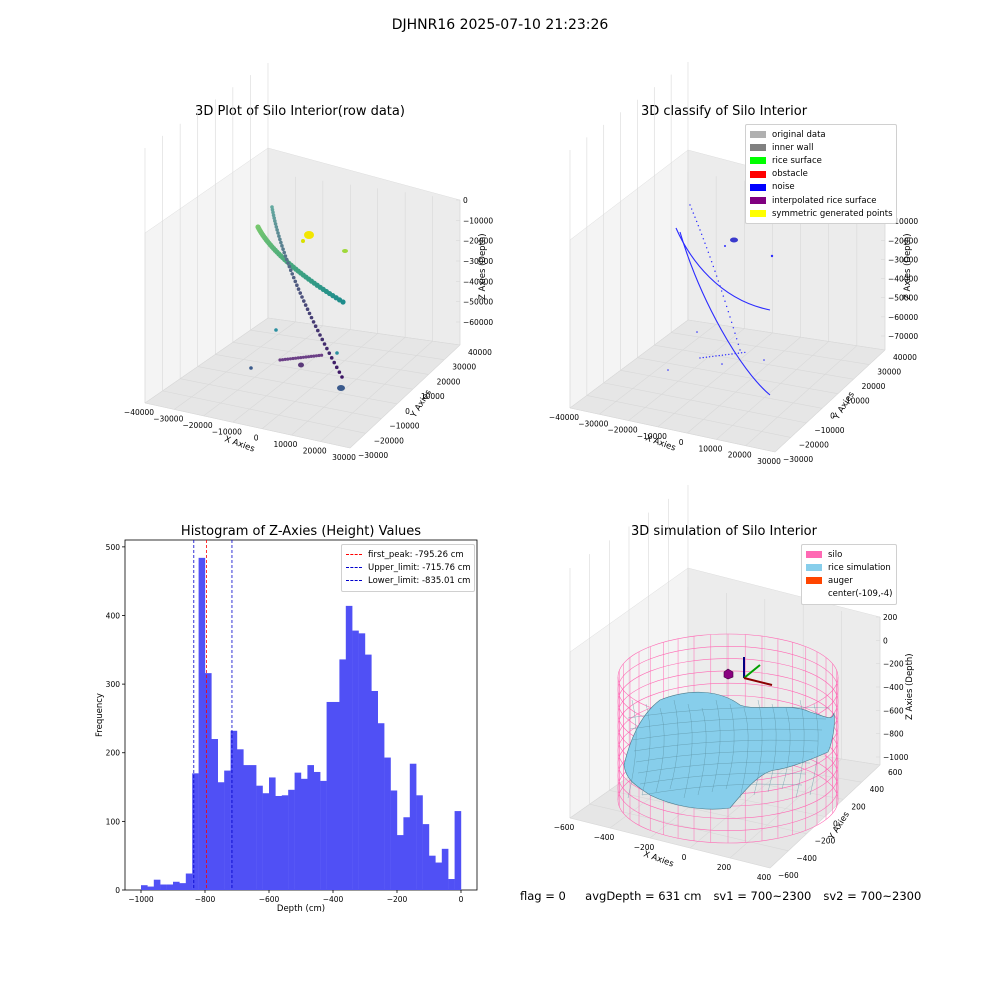 The image size is (1000, 1000). Describe the element at coordinates (500, 25) in the screenshot. I see `figure-title: DJHNR16 2025-07-10 21:23:26` at that location.